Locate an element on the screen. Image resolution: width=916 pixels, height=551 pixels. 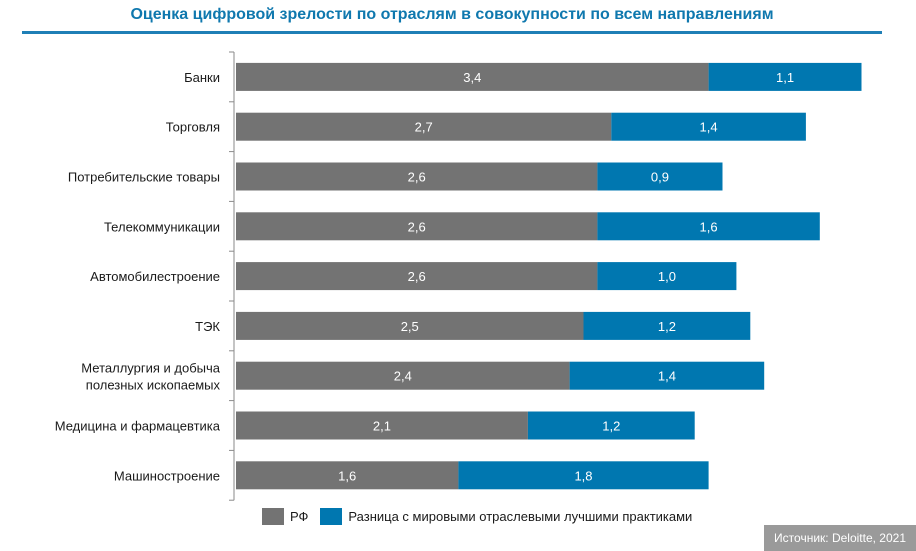
value-label-gap: 1,0 is located at coordinates (667, 276).